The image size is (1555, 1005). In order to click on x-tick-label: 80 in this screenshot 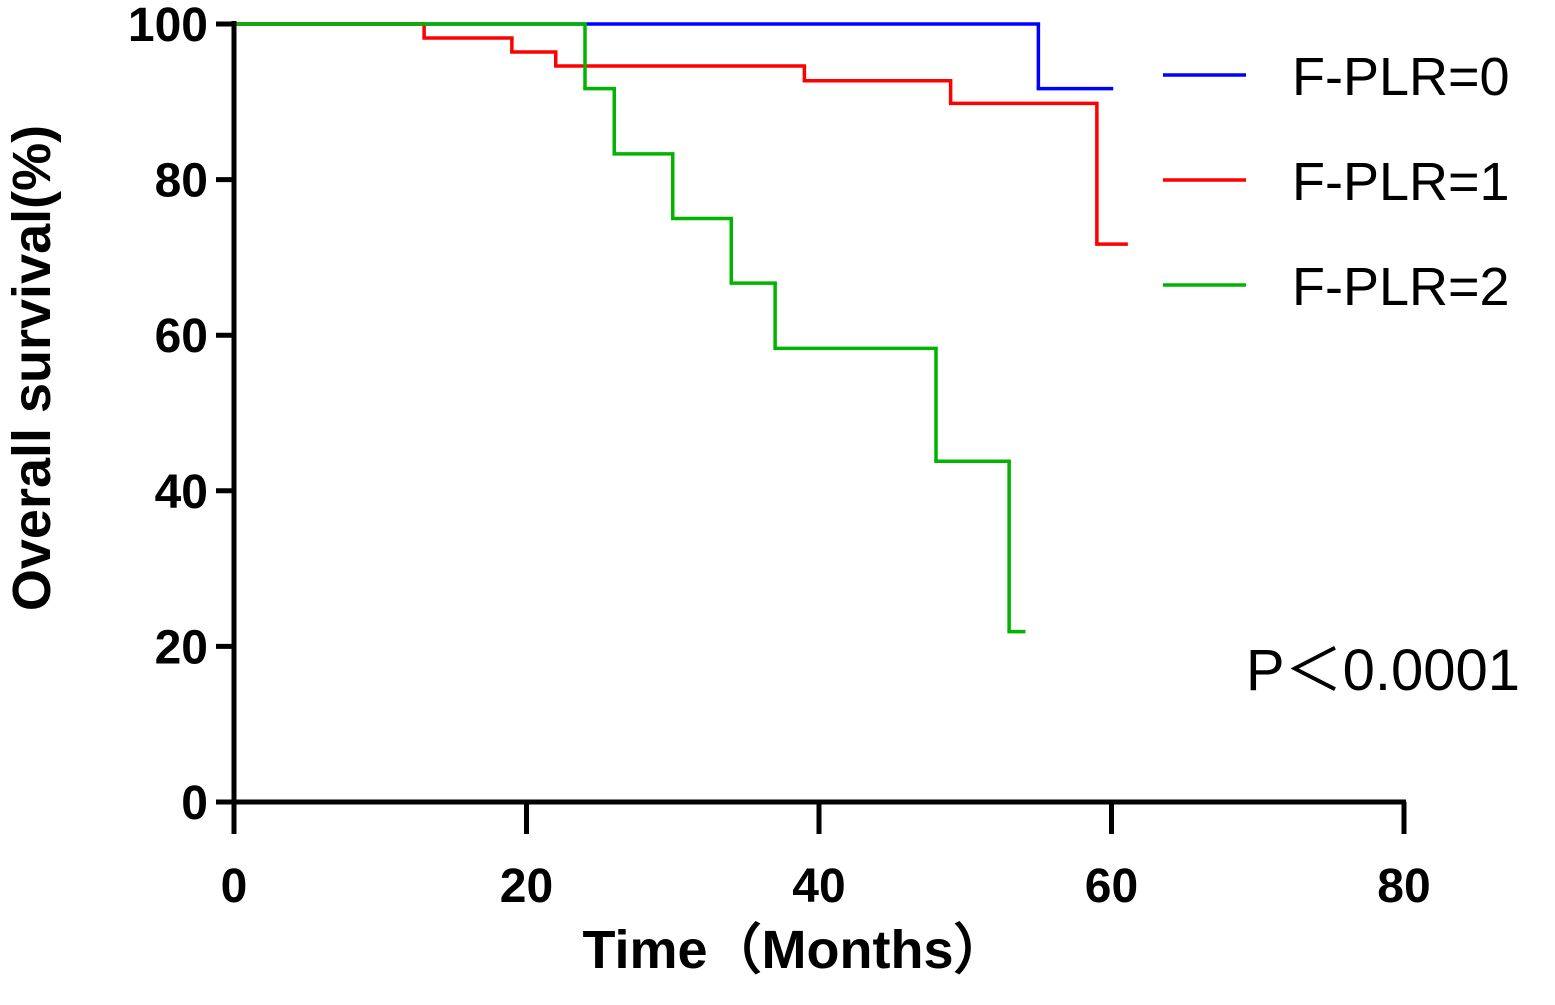, I will do `click(1403, 886)`.